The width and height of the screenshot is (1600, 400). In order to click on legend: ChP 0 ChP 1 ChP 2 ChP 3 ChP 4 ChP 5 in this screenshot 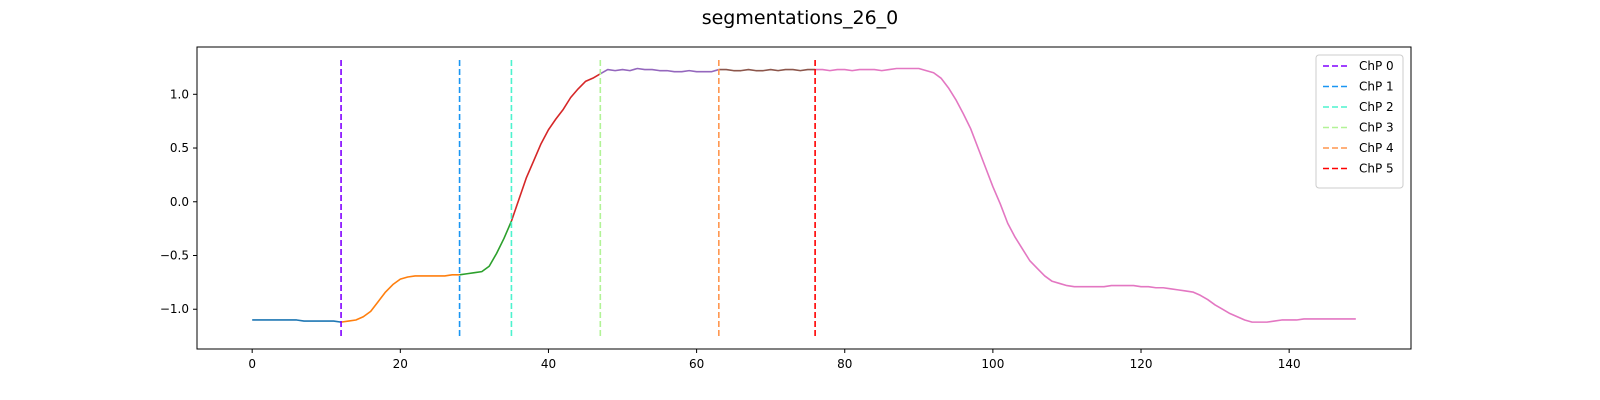, I will do `click(1359, 121)`.